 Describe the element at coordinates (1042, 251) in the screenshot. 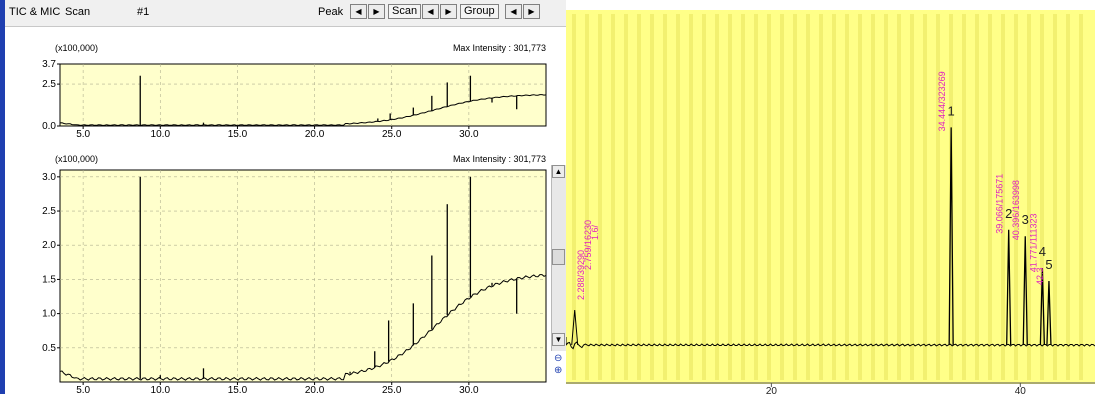

I see `peak-number-label: 4` at that location.